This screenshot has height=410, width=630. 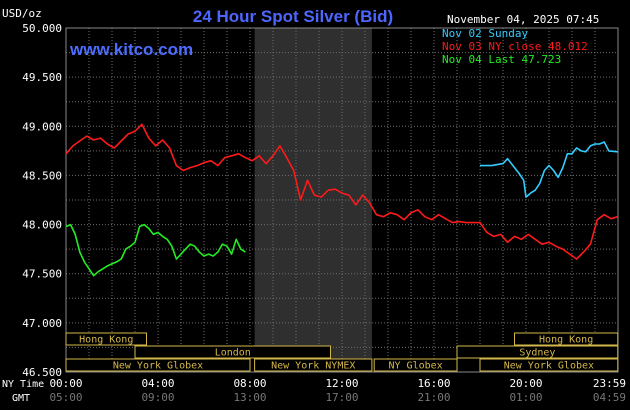 I want to click on y-tick-label: 50.000, so click(x=42, y=28).